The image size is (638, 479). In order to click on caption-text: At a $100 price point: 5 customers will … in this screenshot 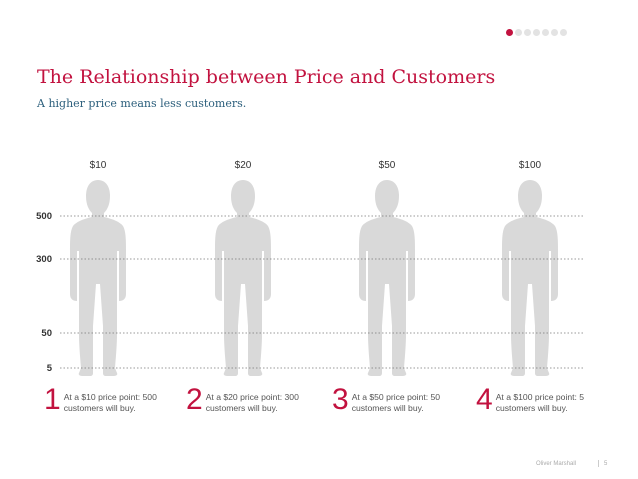, I will do `click(540, 402)`.